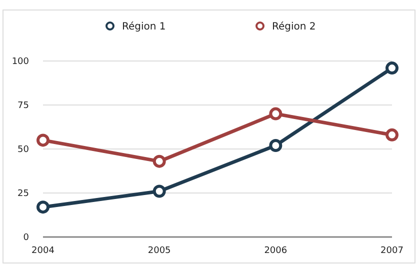  What do you see at coordinates (144, 27) in the screenshot?
I see `legend-label: Région 1` at bounding box center [144, 27].